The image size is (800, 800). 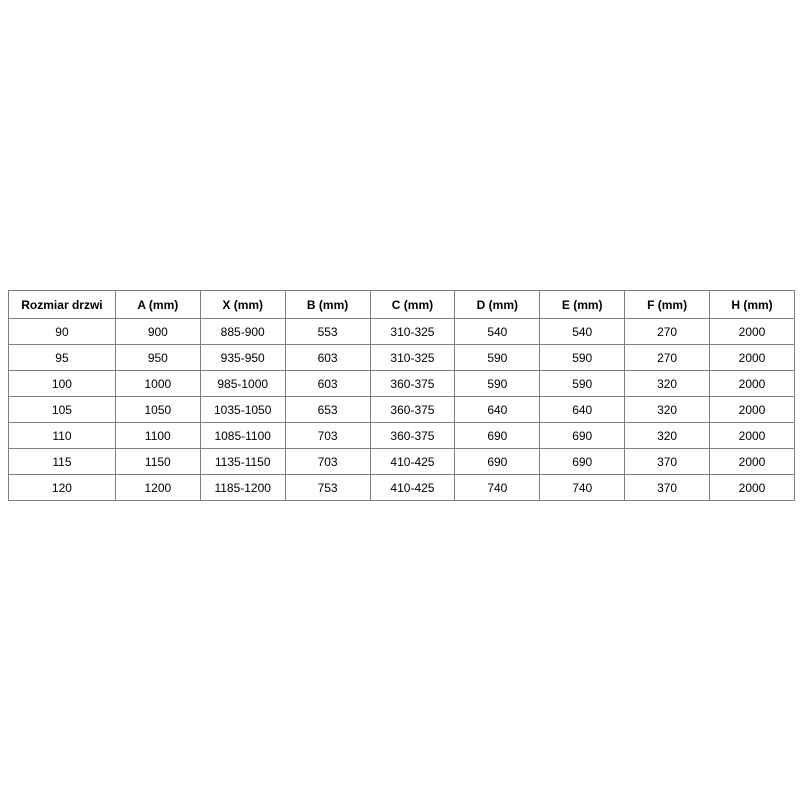 What do you see at coordinates (62, 383) in the screenshot?
I see `table-cell: 100` at bounding box center [62, 383].